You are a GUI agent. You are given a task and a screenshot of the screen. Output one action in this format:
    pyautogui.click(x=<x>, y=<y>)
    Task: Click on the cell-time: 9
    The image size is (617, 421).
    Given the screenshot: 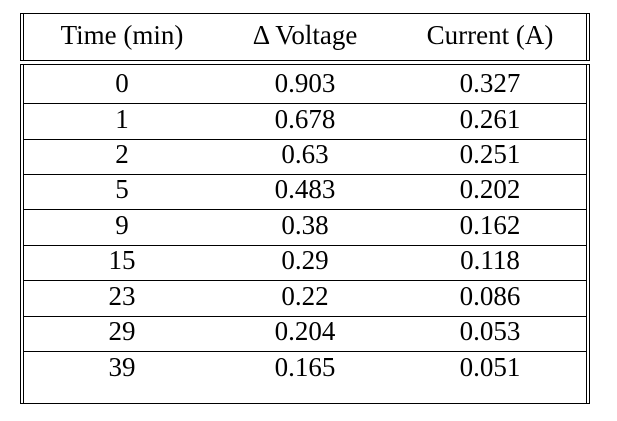 What is the action you would take?
    pyautogui.click(x=122, y=225)
    